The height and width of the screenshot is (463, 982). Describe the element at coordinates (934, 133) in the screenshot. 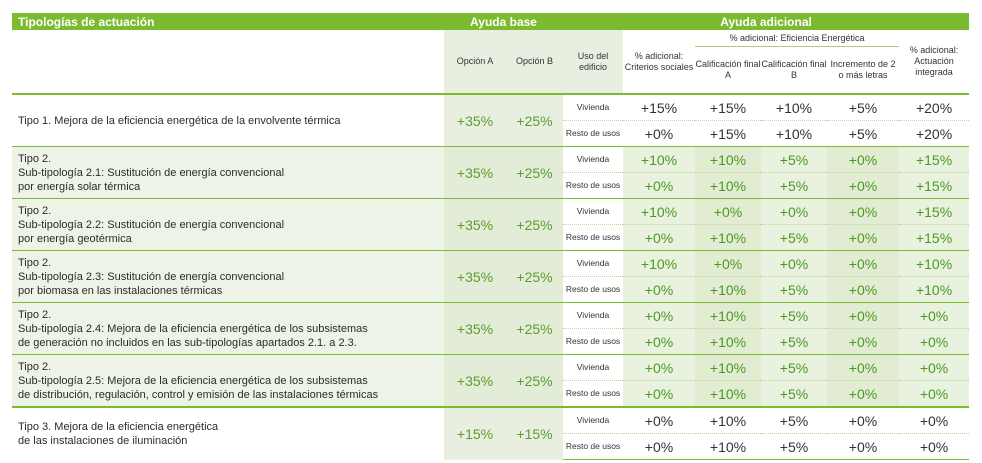

I see `percent-cell: +20%` at that location.